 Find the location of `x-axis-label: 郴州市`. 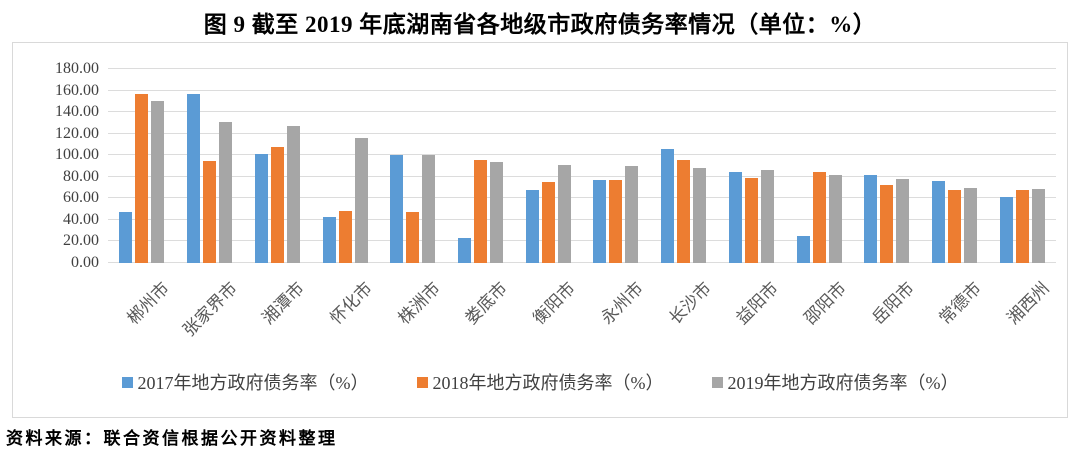

x-axis-label: 郴州市 is located at coordinates (148, 303).